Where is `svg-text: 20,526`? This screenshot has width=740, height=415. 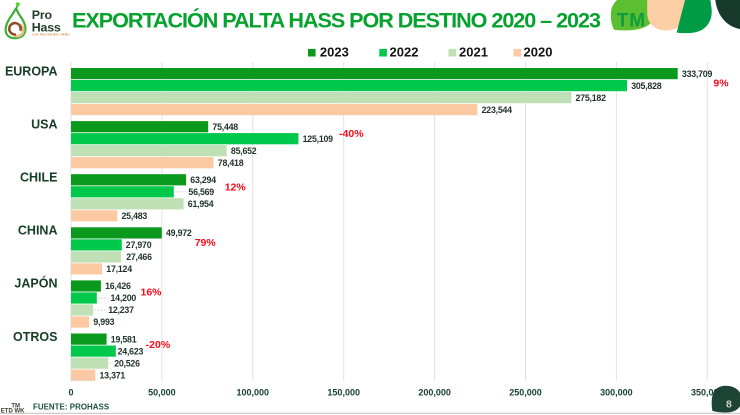
svg-text: 20,526 is located at coordinates (127, 363).